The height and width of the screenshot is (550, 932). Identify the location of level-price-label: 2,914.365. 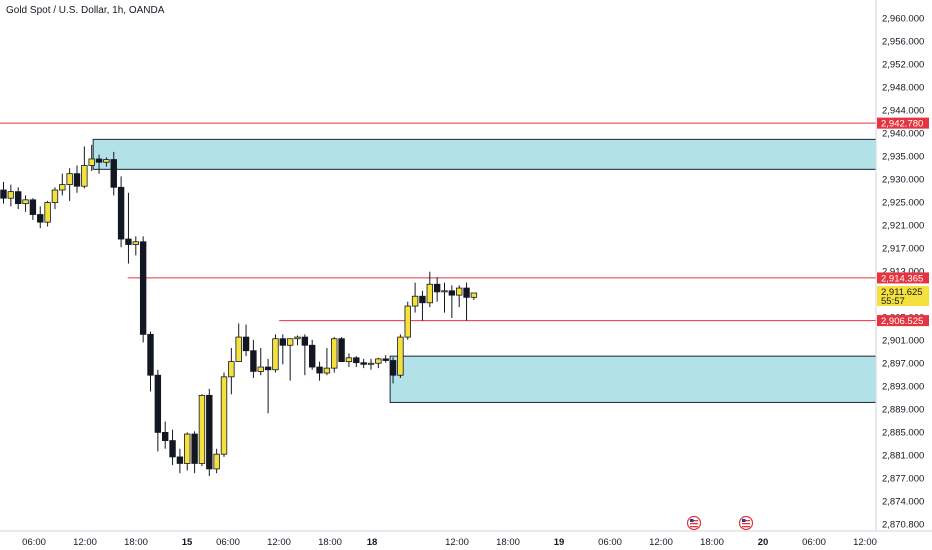
(902, 278).